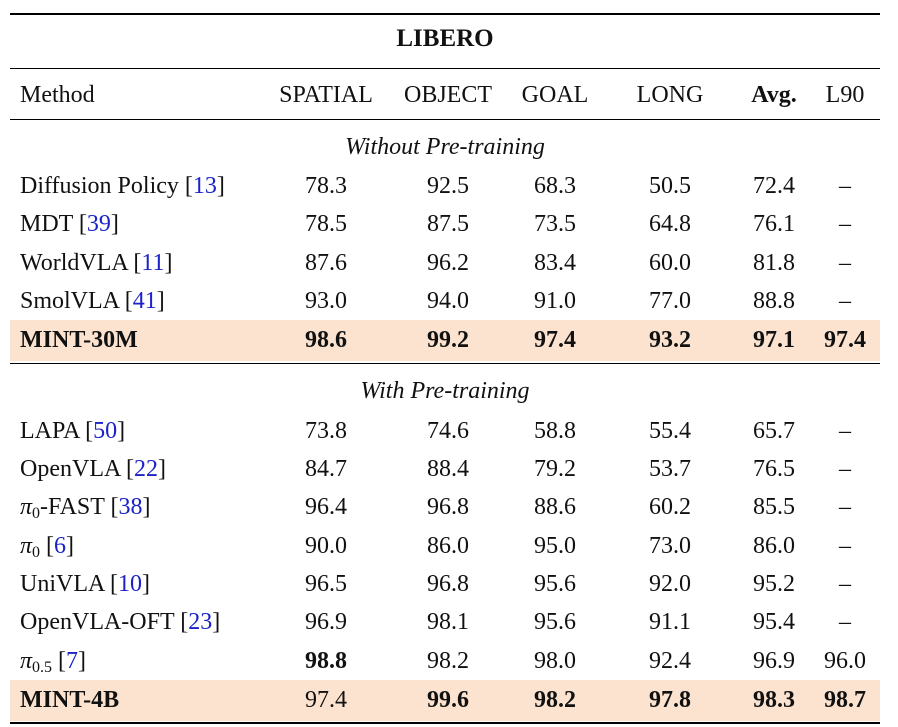 The image size is (898, 727). I want to click on table-row: OpenVLA [22] 84.7 88.4 79.2 53.7 76.5 –, so click(449, 469).